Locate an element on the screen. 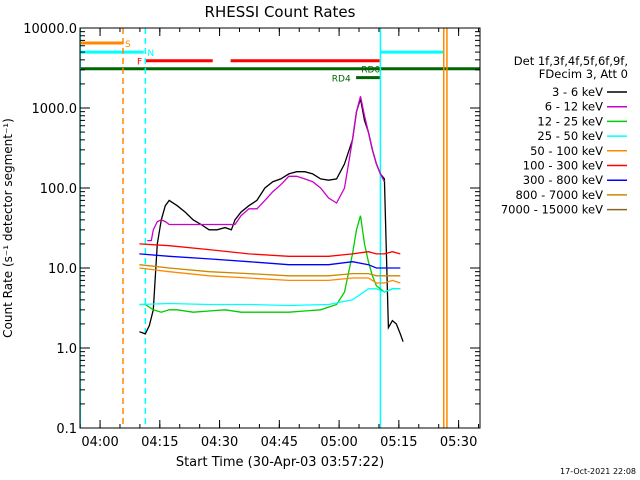 The height and width of the screenshot is (480, 640). x-tick-label: 04:30 is located at coordinates (219, 442).